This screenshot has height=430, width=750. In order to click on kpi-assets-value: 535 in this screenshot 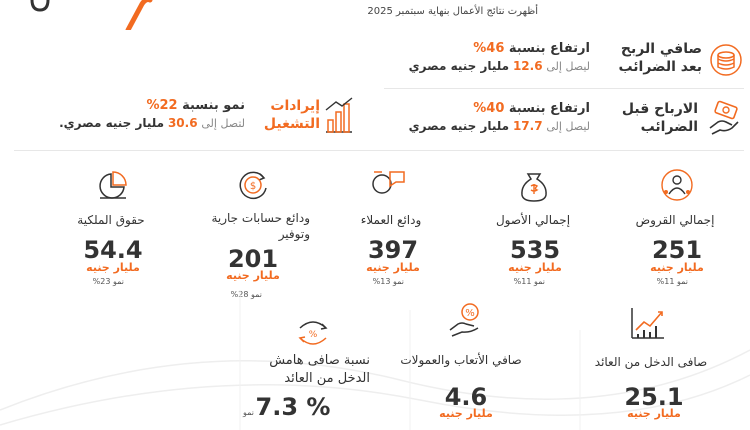, I will do `click(535, 250)`.